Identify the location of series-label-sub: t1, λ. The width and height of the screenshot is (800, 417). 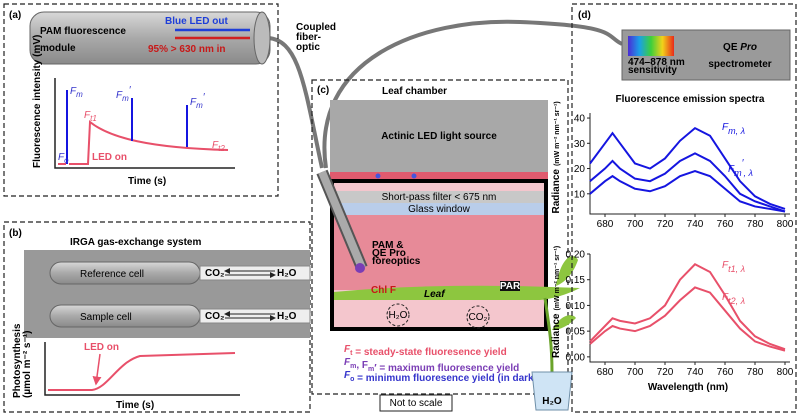
(736, 269).